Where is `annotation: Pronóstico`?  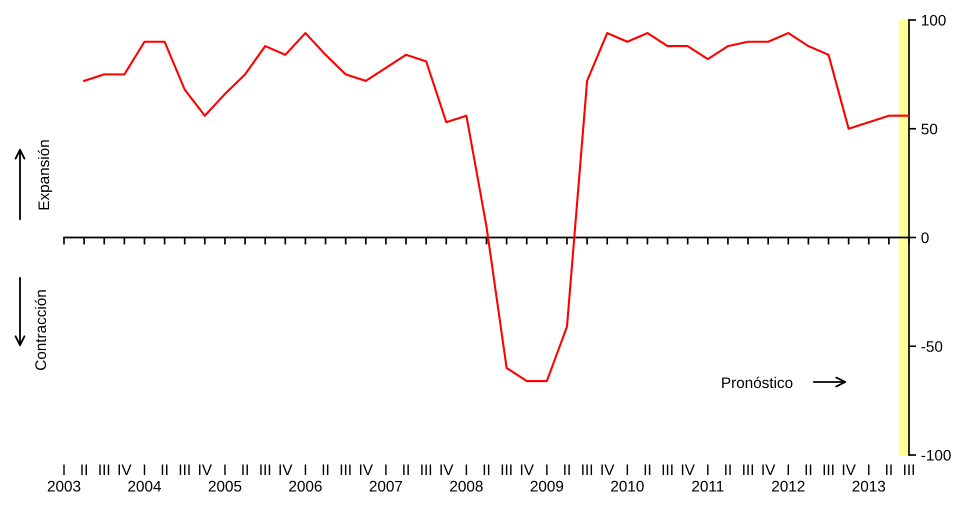
annotation: Pronóstico is located at coordinates (757, 382).